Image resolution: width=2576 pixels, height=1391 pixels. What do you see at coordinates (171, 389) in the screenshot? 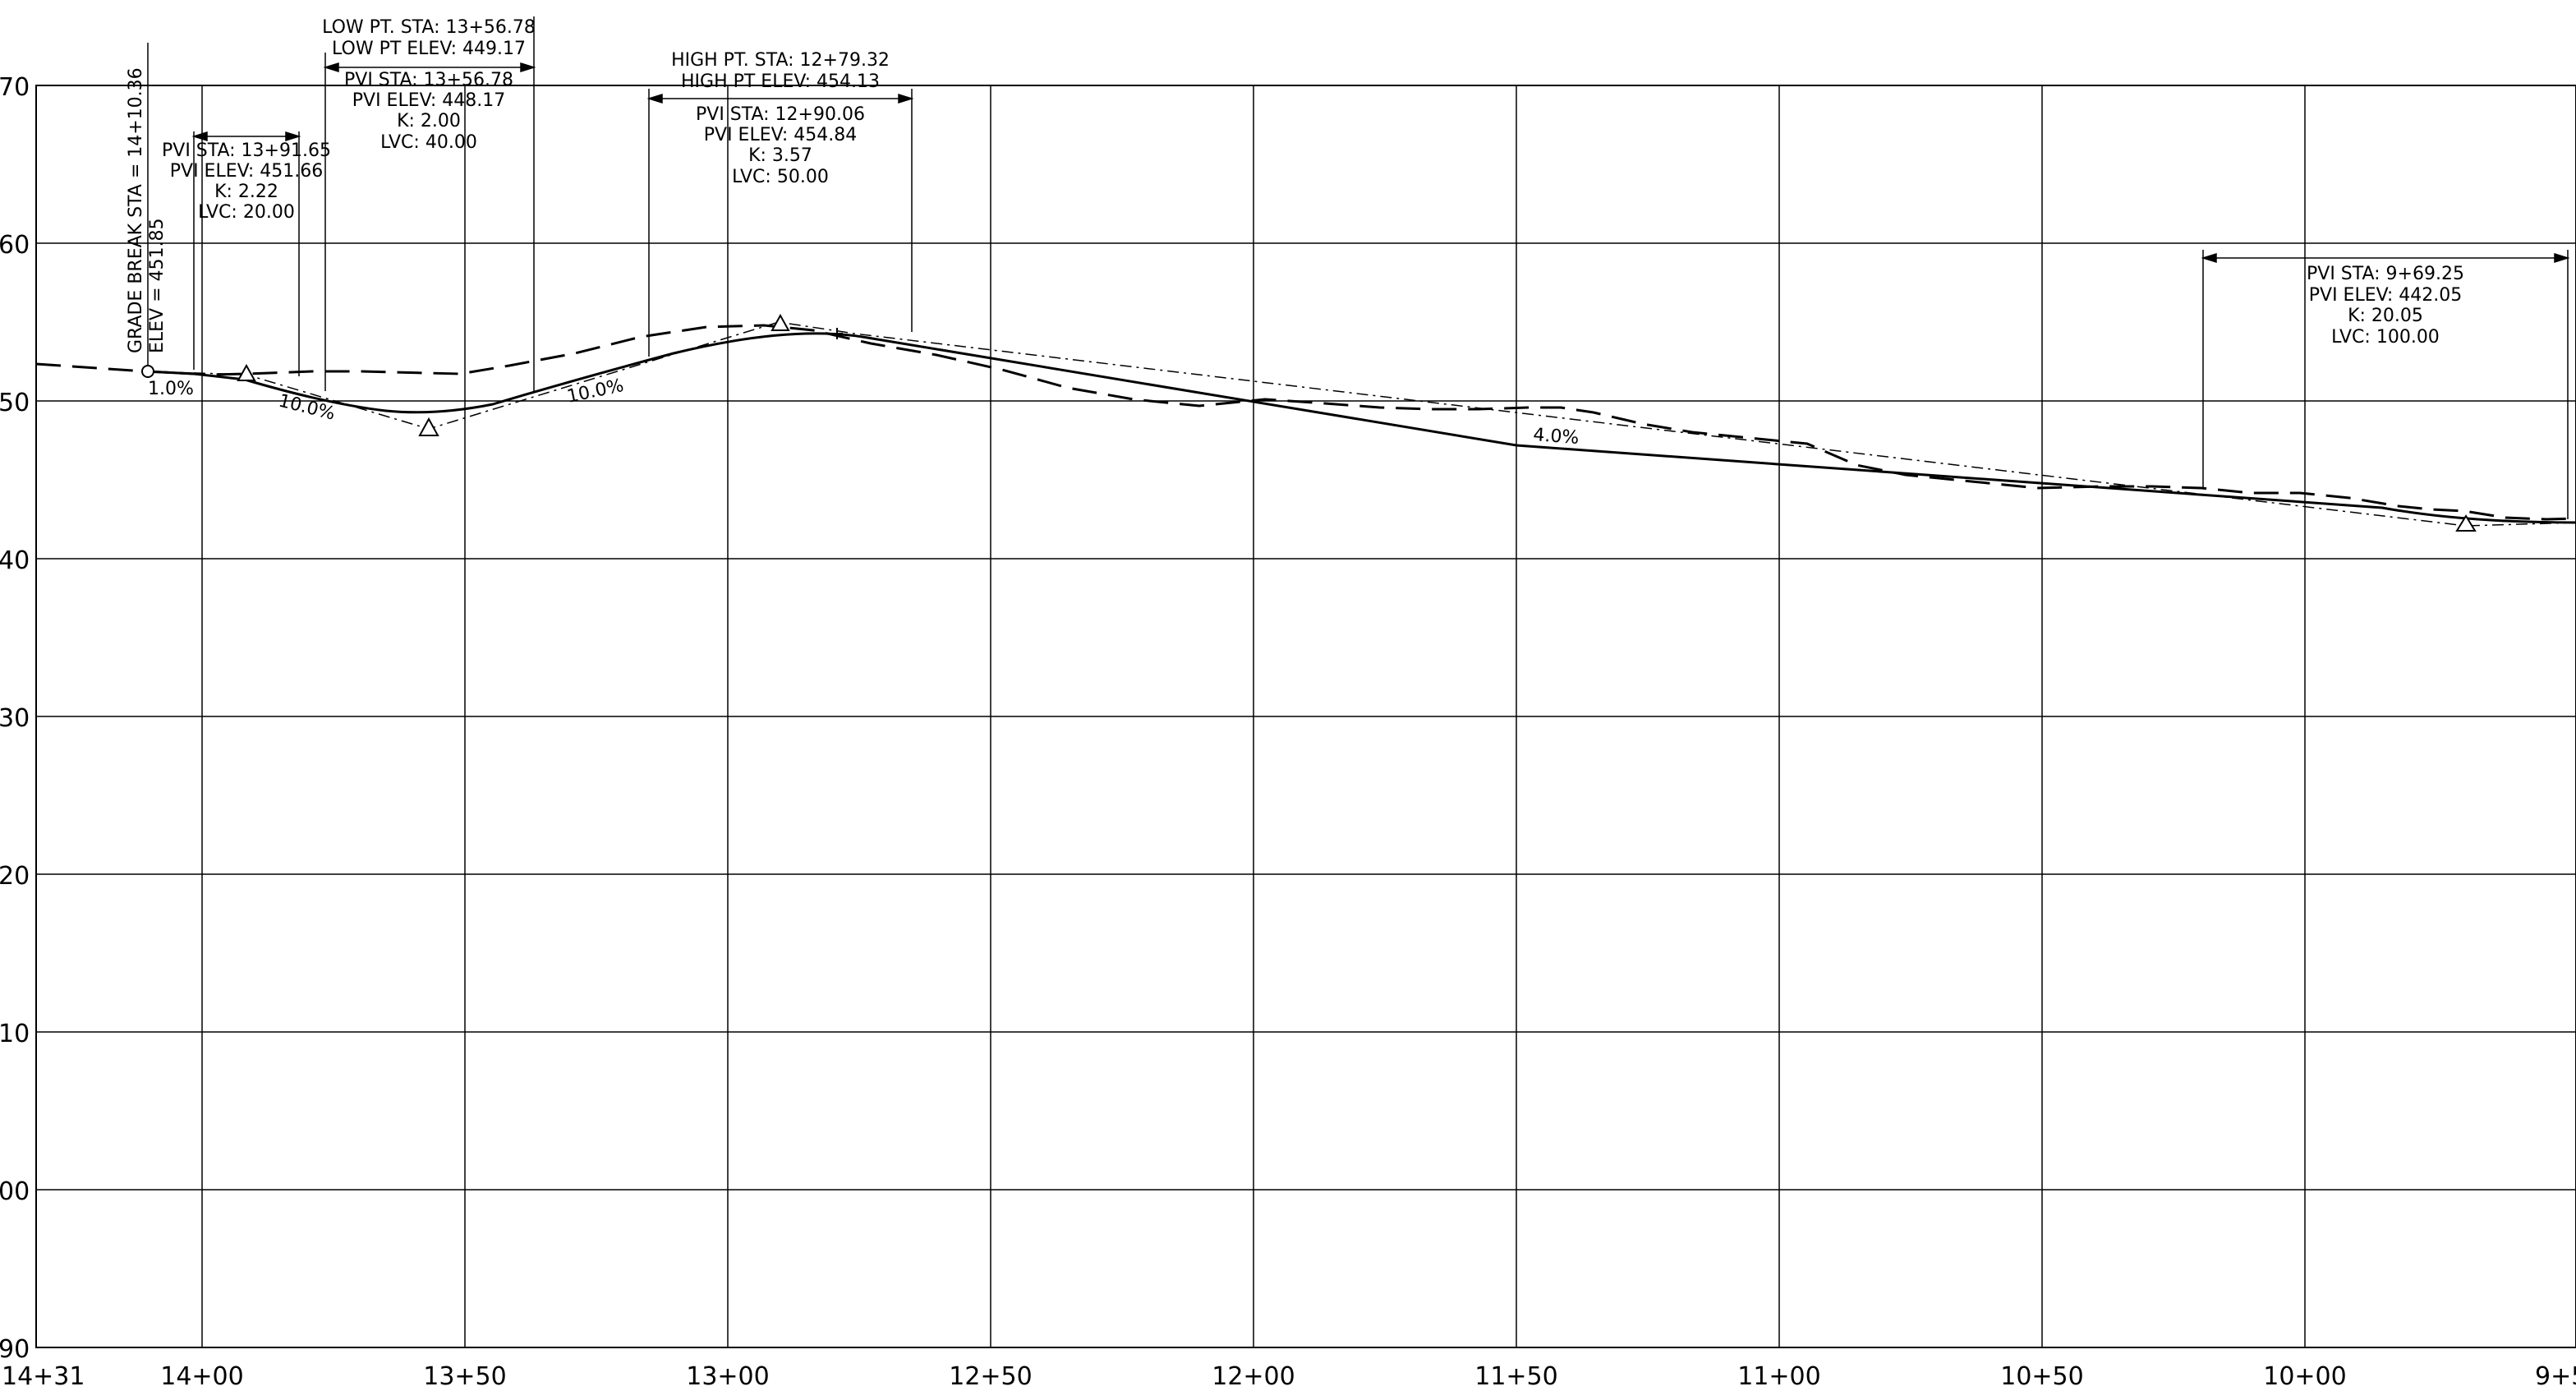
I see `grade-label: 1.0%` at bounding box center [171, 389].